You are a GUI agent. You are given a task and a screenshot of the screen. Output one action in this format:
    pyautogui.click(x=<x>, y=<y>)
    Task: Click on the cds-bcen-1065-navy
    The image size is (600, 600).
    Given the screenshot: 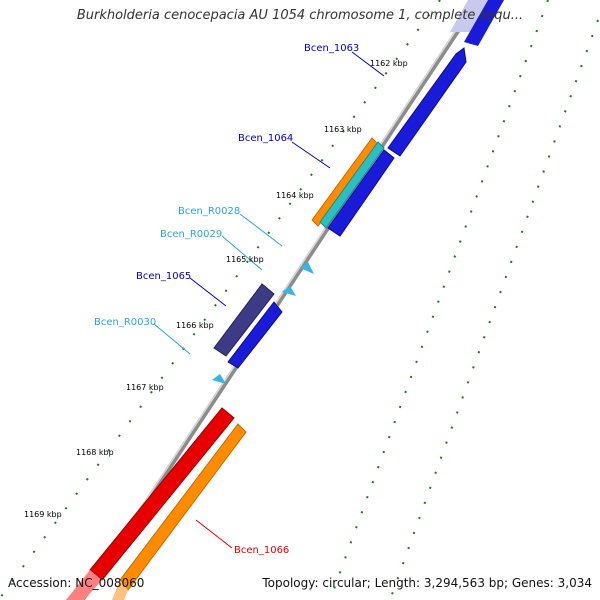 What is the action you would take?
    pyautogui.click(x=244, y=320)
    